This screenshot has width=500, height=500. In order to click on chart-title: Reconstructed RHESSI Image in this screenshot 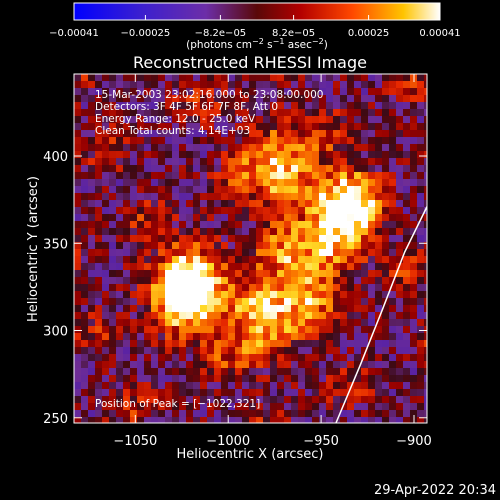, I will do `click(250, 62)`.